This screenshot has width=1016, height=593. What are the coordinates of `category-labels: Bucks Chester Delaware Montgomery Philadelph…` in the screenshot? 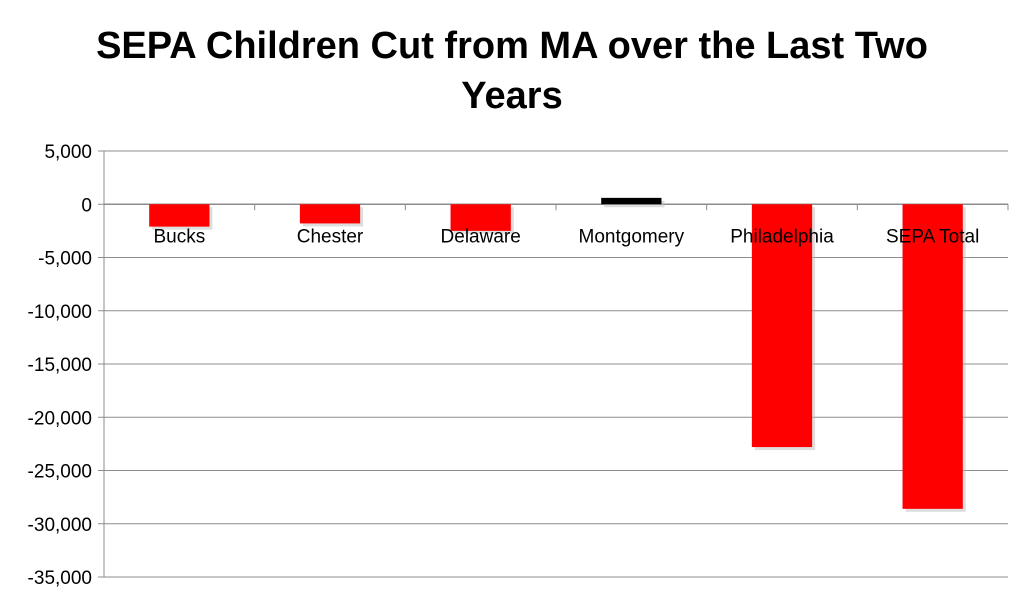 It's located at (566, 236).